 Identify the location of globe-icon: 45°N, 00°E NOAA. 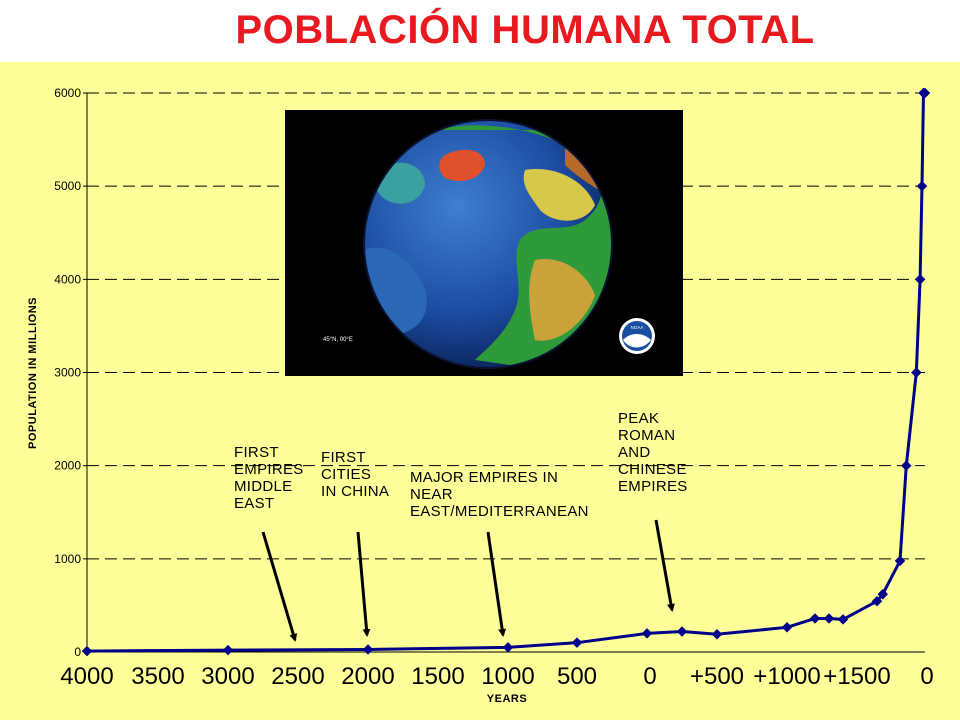
(489, 244).